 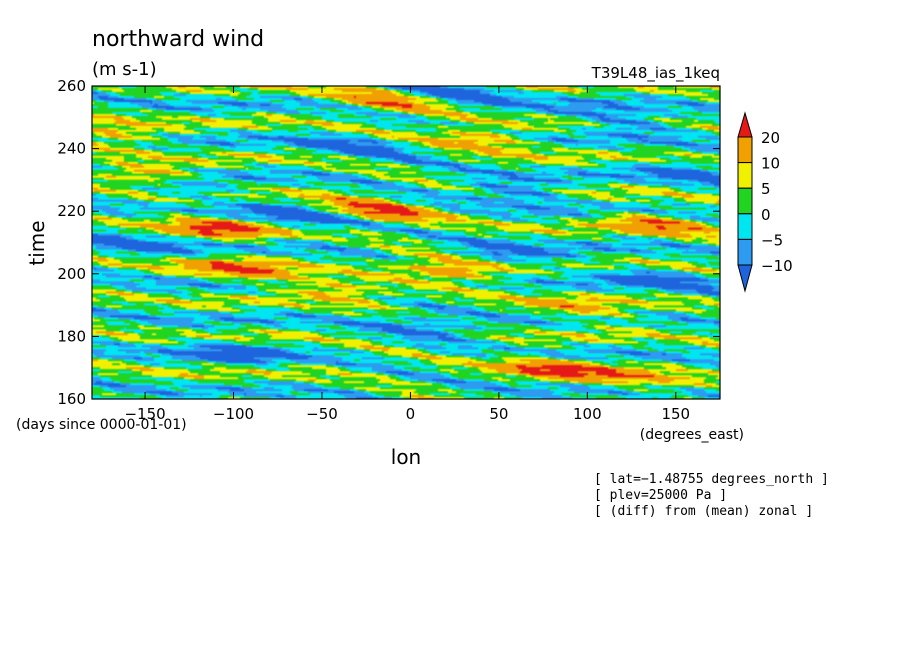 I want to click on colorbar: 20 10 5 0 −5 −10, so click(x=765, y=202).